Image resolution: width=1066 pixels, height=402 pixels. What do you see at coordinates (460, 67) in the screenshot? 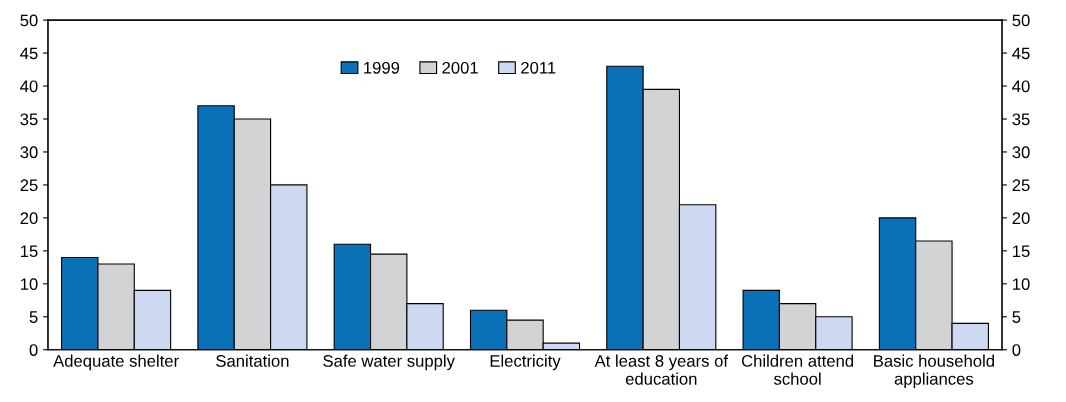
I see `legend-label: 2001` at bounding box center [460, 67].